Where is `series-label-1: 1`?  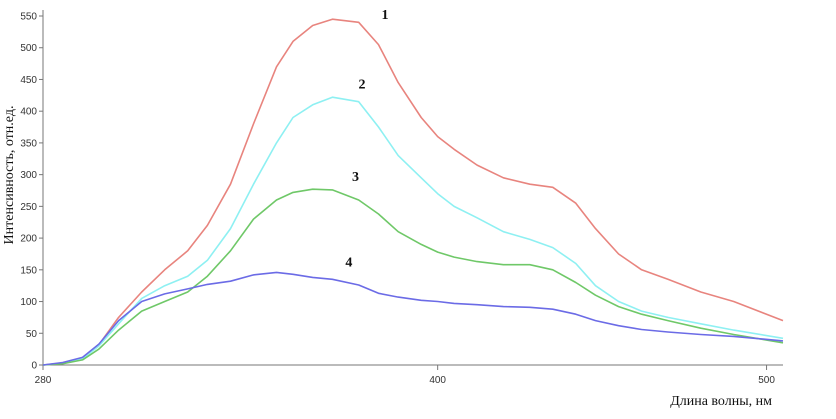
series-label-1: 1 is located at coordinates (385, 15).